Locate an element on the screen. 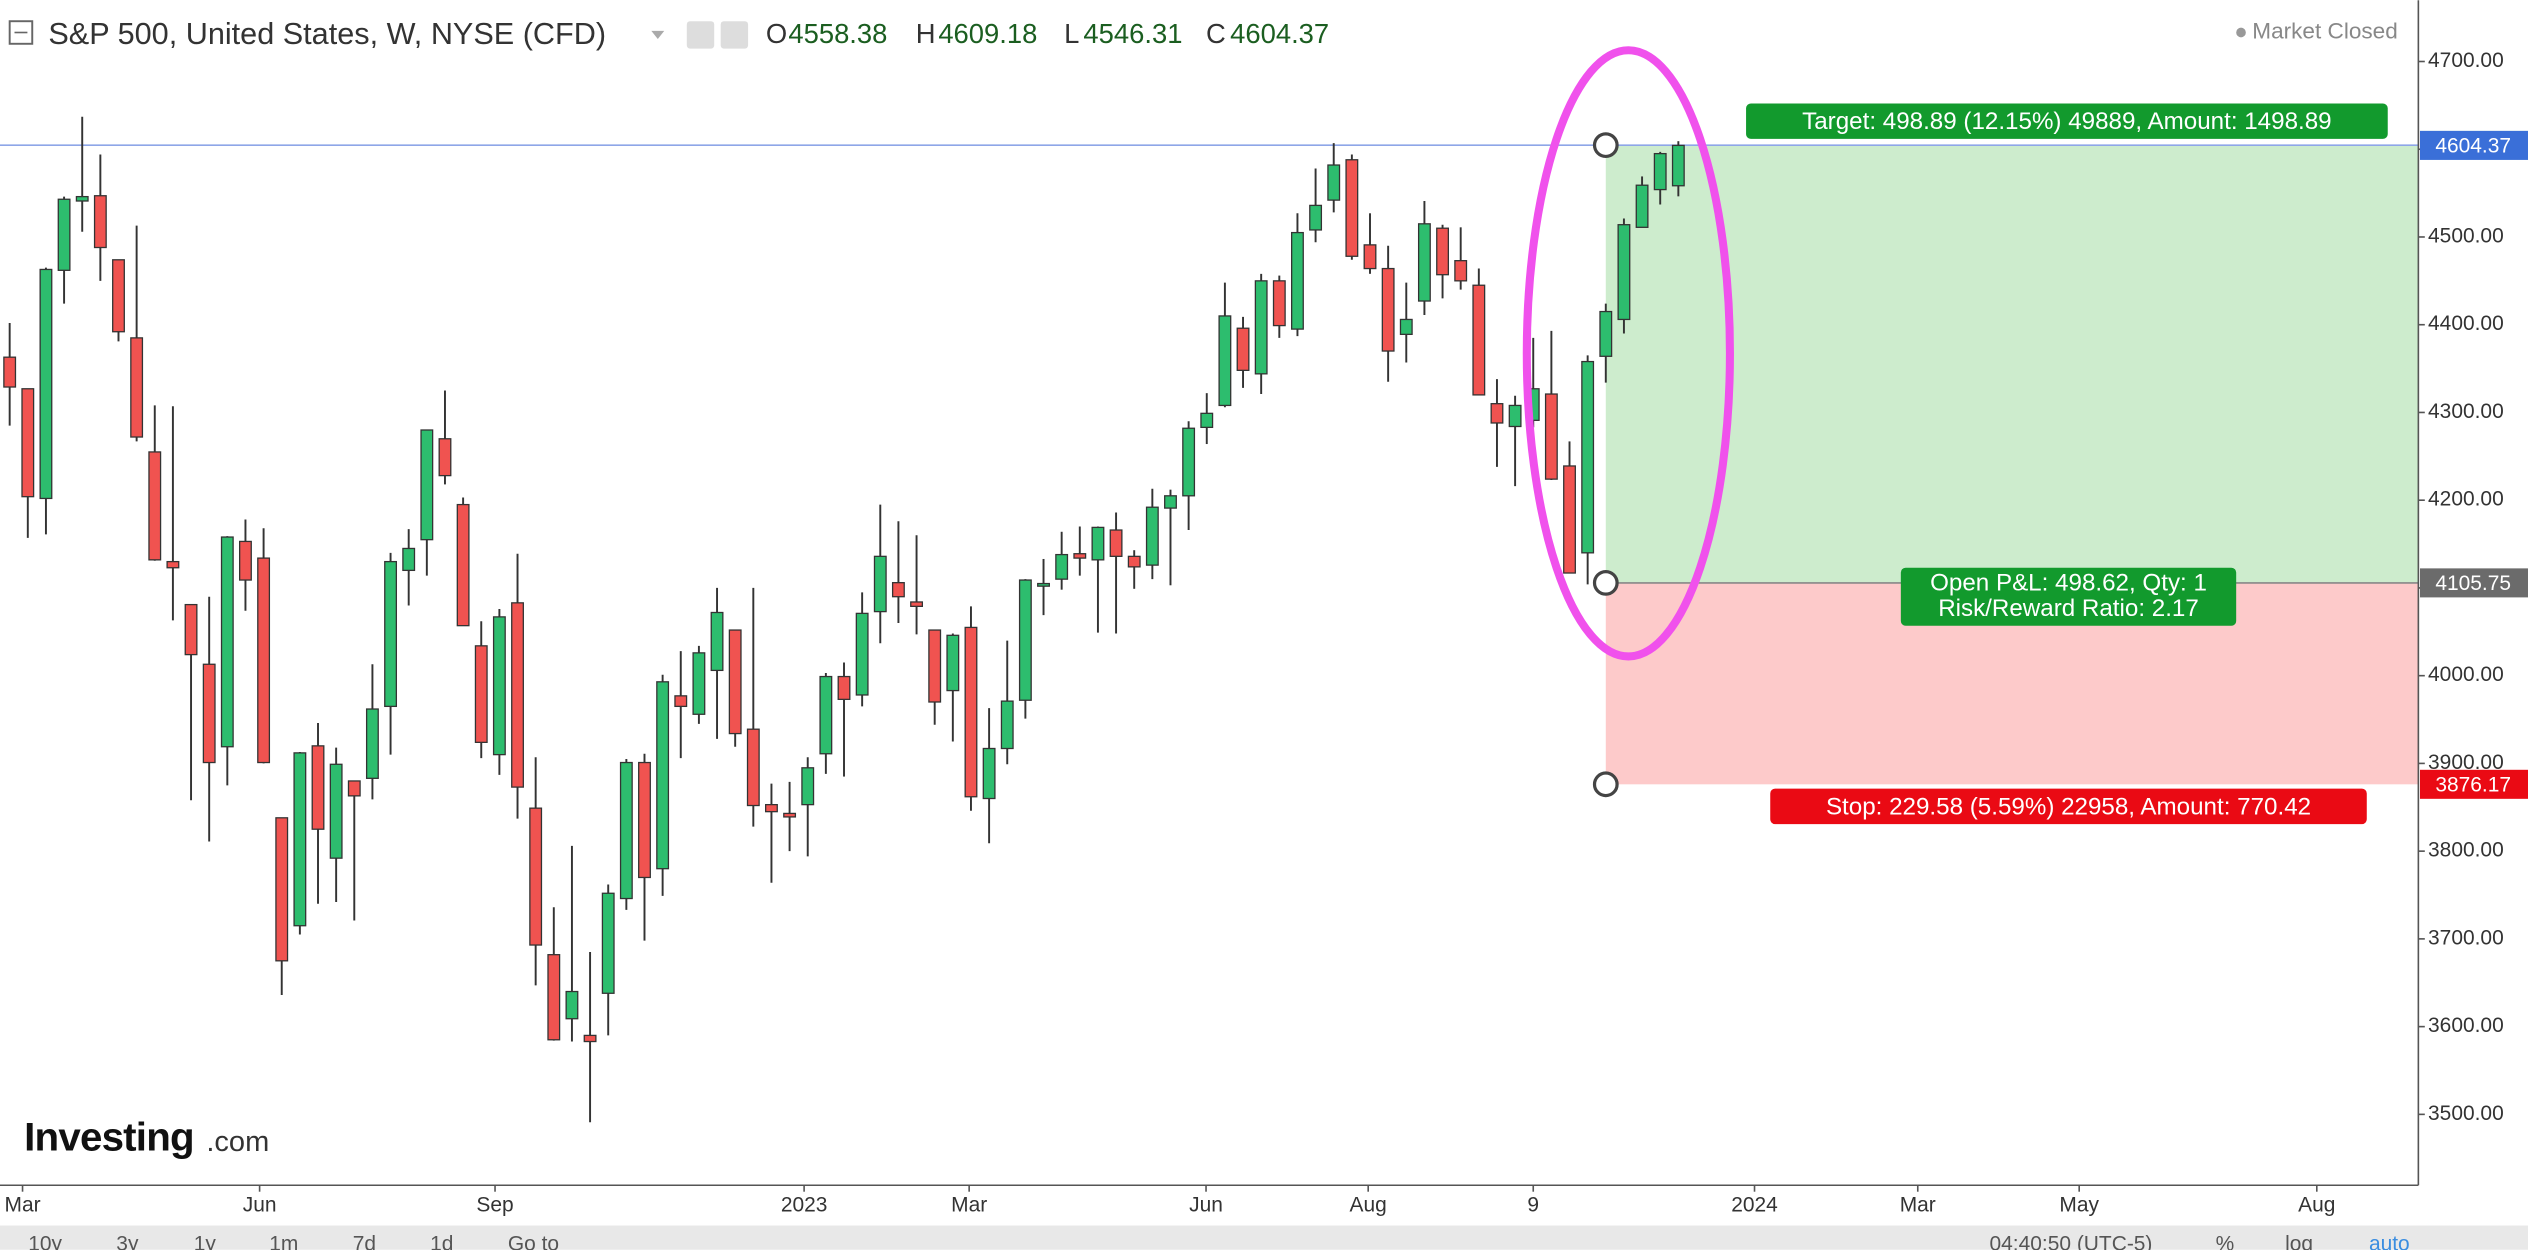 Image resolution: width=2528 pixels, height=1250 pixels. ohlc-value: 4604.37 is located at coordinates (1279, 33).